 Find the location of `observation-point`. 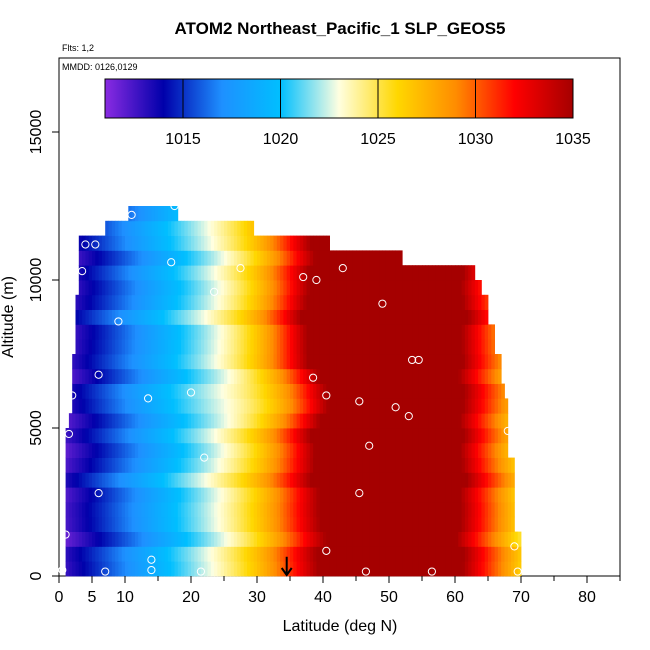

observation-point is located at coordinates (62, 570).